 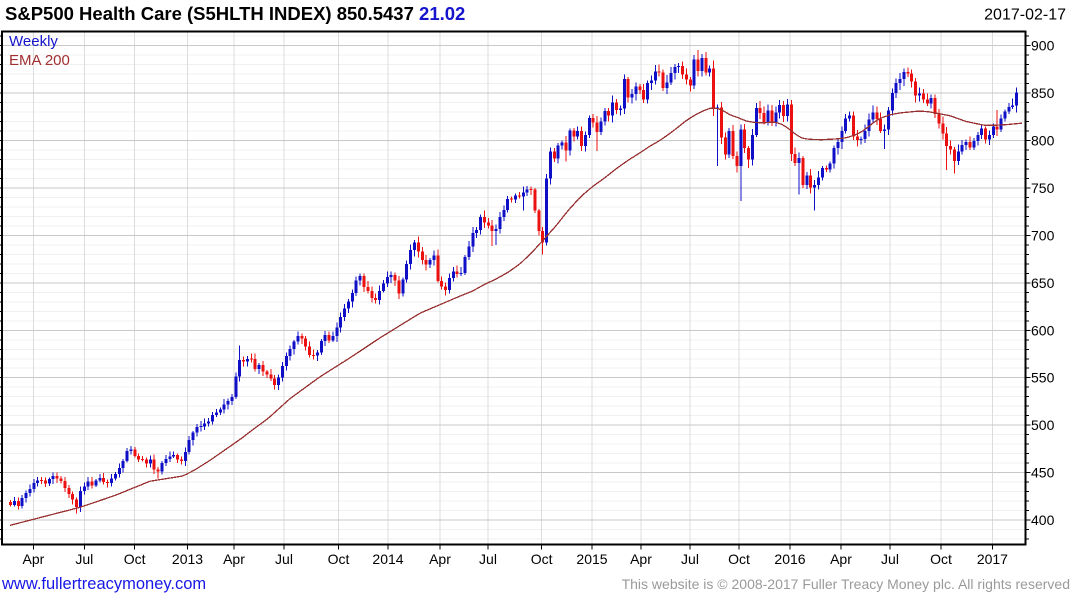 What do you see at coordinates (1043, 188) in the screenshot?
I see `svg-text: 750` at bounding box center [1043, 188].